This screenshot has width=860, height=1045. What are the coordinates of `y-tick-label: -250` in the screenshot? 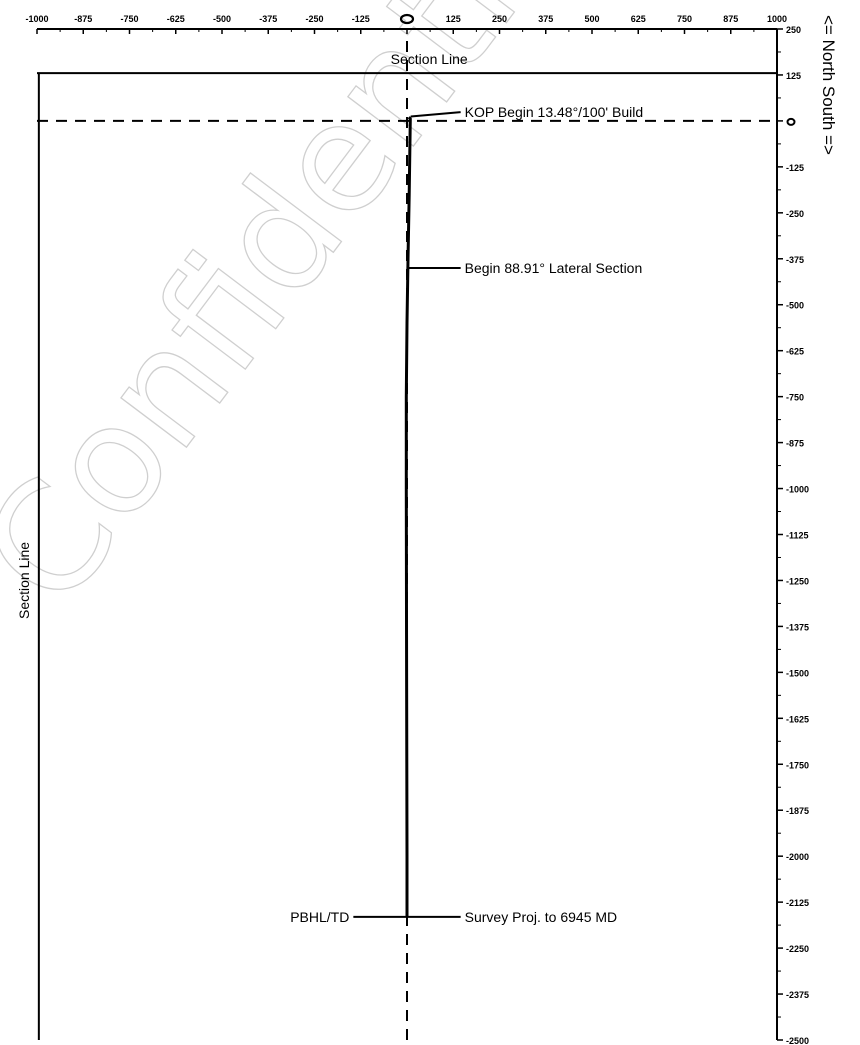 It's located at (795, 214).